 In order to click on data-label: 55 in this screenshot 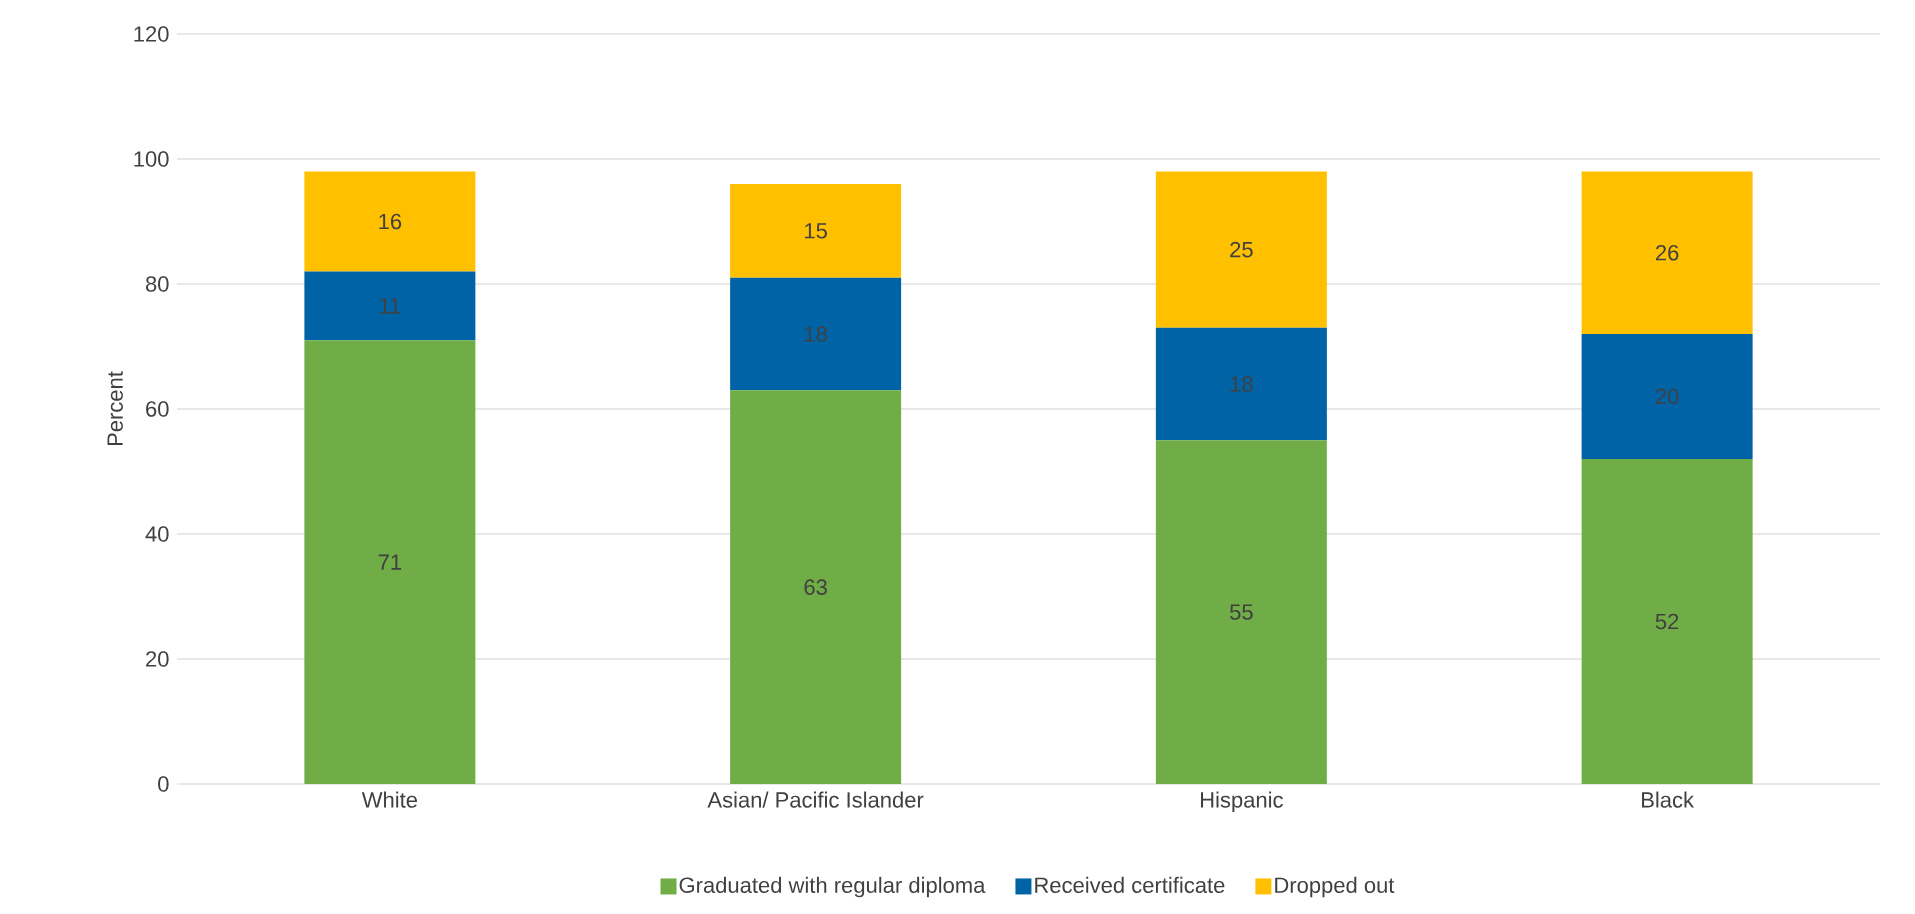, I will do `click(1241, 612)`.